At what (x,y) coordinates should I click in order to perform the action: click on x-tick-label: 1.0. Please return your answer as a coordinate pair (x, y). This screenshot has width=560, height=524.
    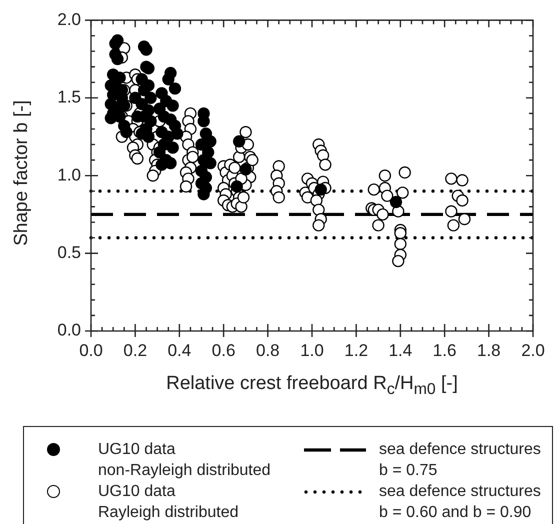
    Looking at the image, I should click on (312, 350).